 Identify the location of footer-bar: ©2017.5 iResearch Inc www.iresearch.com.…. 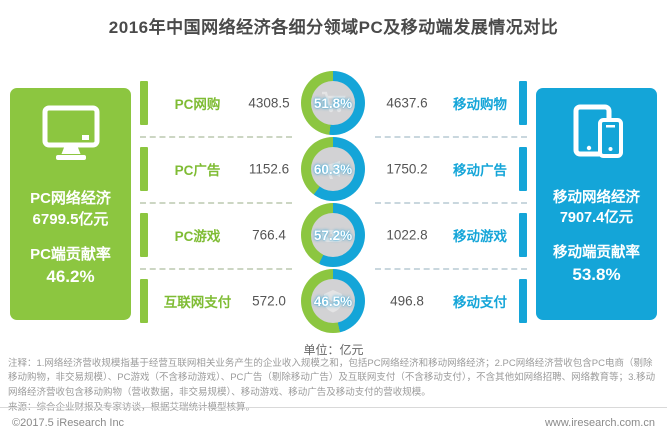
(333, 425).